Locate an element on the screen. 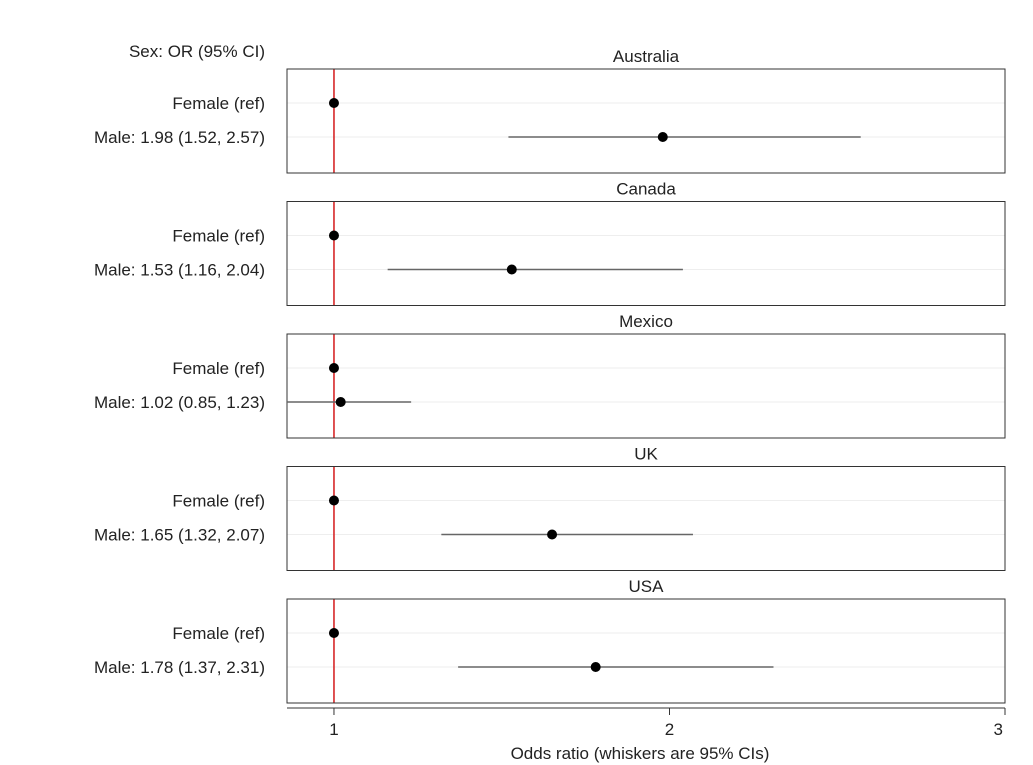 This screenshot has width=1033, height=765. row-label: Male: 1.78 (1.37, 2.31) is located at coordinates (179, 667).